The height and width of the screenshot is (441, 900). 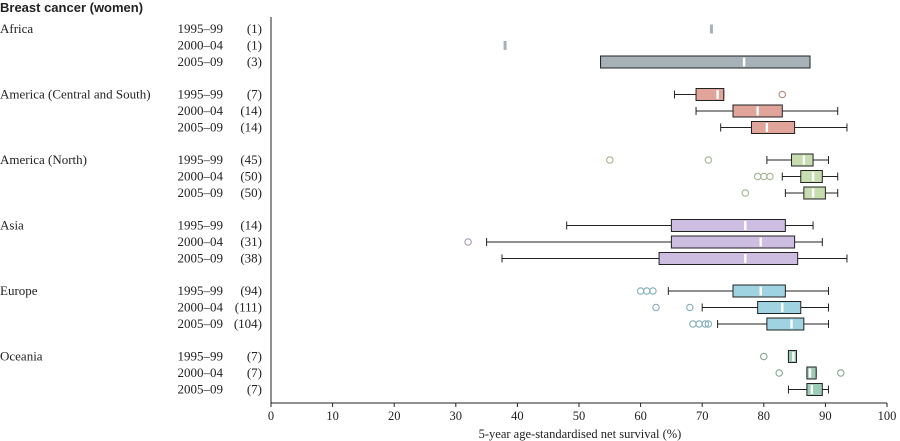 I want to click on region-label: Asia, so click(x=12, y=225).